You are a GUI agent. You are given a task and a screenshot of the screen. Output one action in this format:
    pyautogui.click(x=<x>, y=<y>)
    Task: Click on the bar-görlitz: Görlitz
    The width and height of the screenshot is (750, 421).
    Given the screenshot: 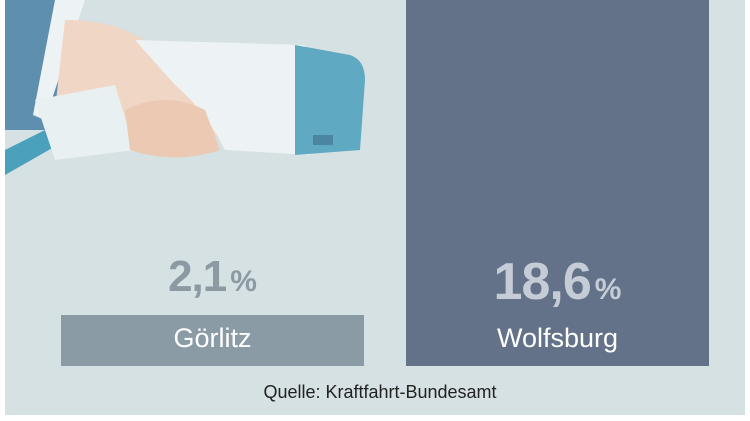 What is the action you would take?
    pyautogui.click(x=212, y=340)
    